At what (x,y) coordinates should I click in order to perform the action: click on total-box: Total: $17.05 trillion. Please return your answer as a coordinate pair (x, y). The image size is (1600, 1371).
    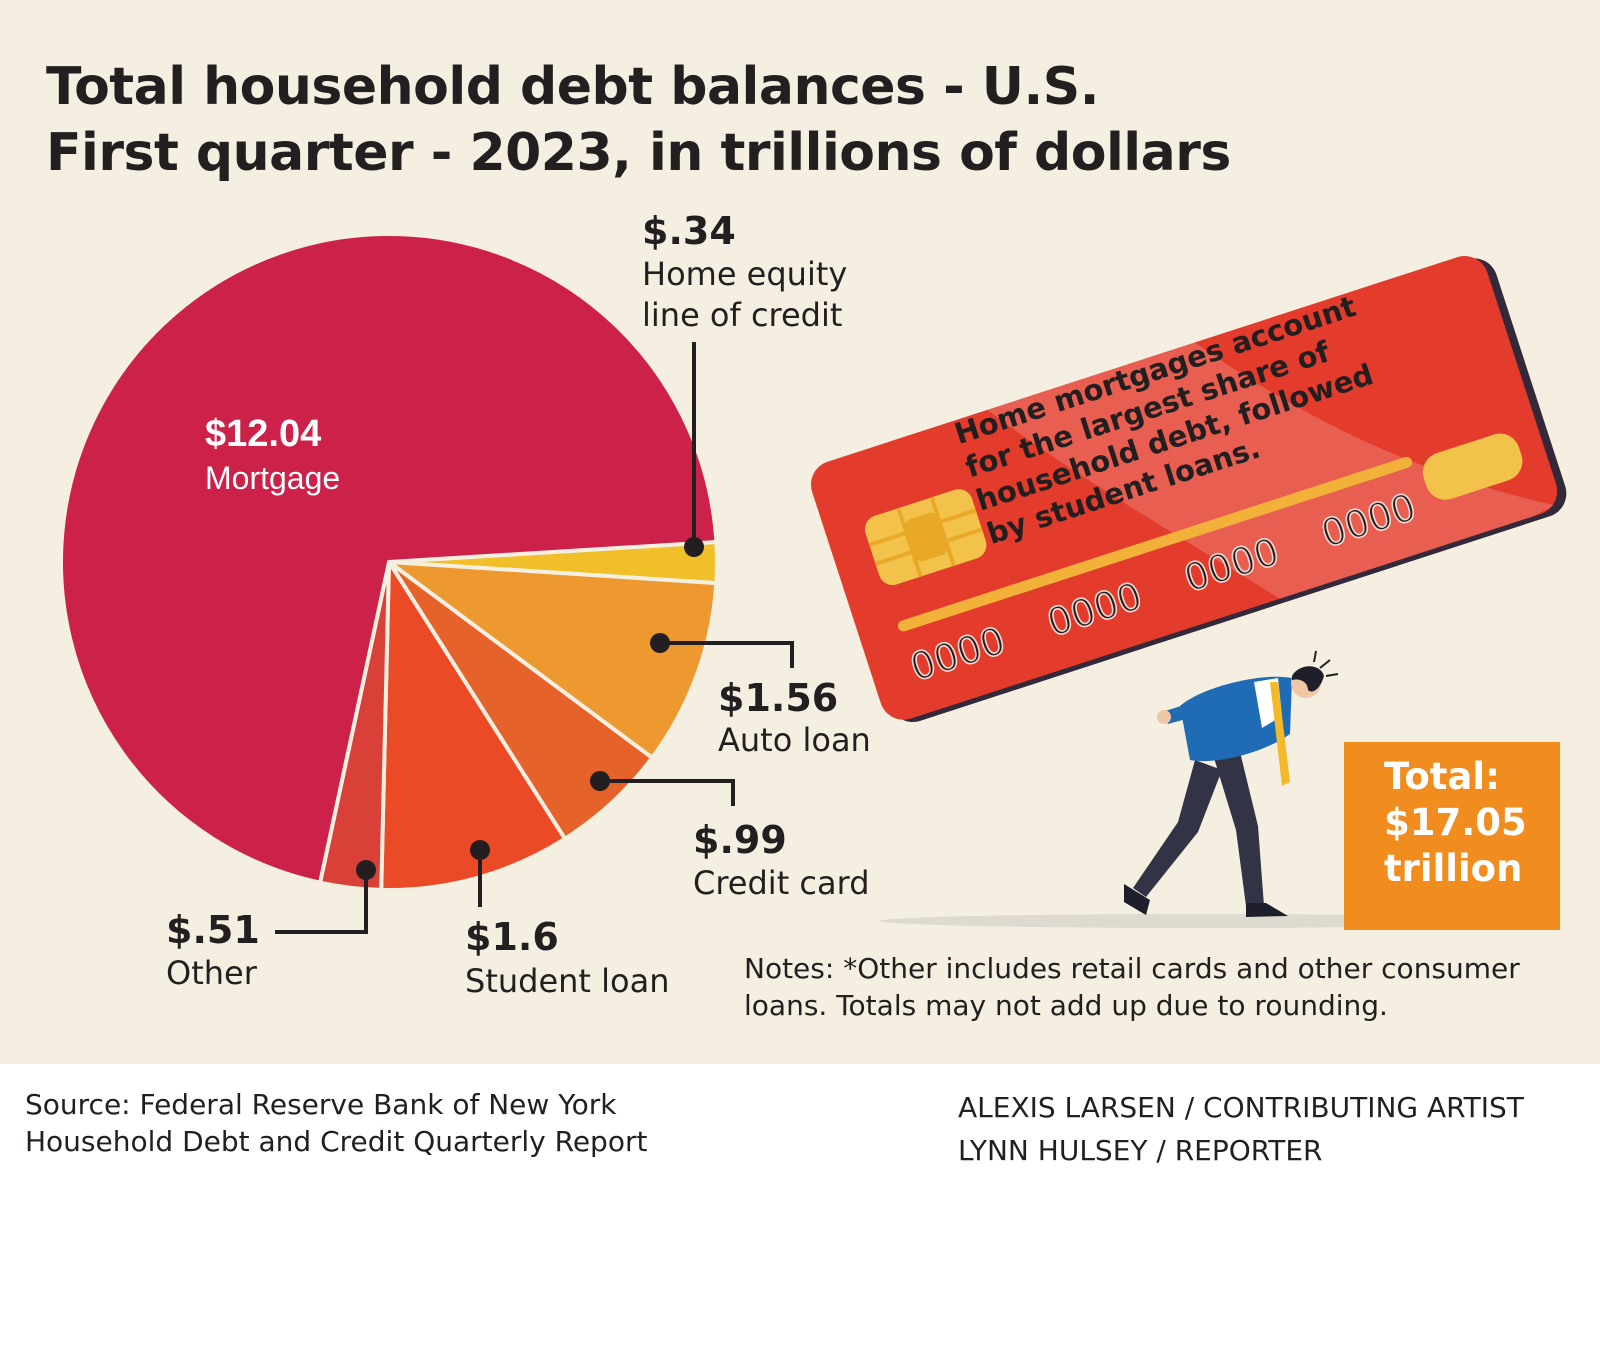
    Looking at the image, I should click on (1452, 836).